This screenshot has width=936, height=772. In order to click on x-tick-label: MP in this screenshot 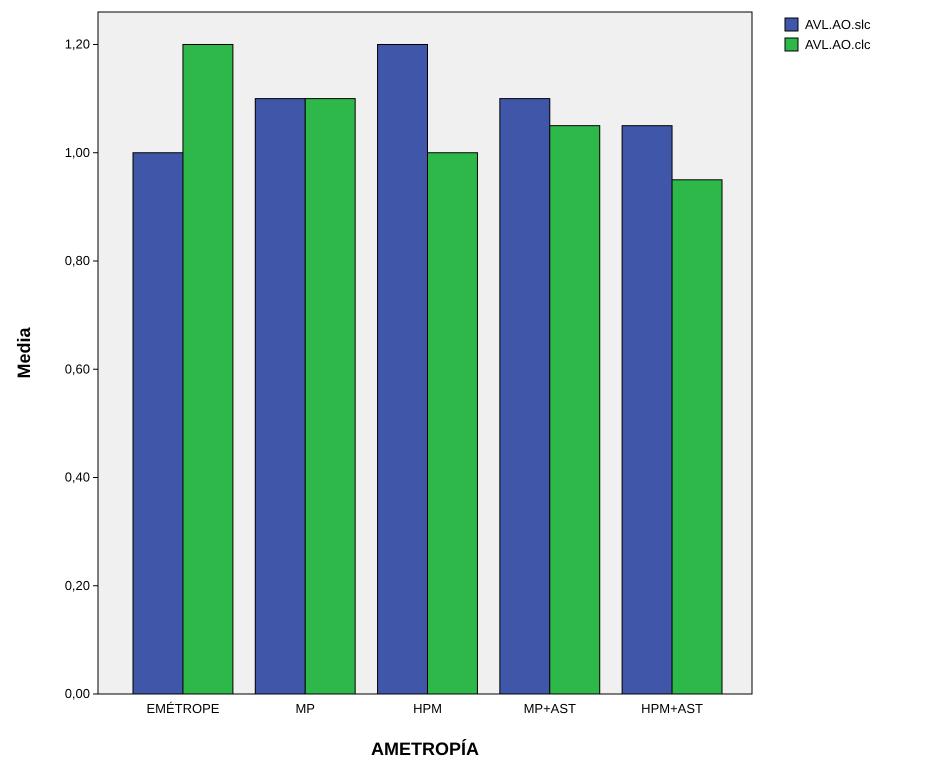, I will do `click(305, 708)`.